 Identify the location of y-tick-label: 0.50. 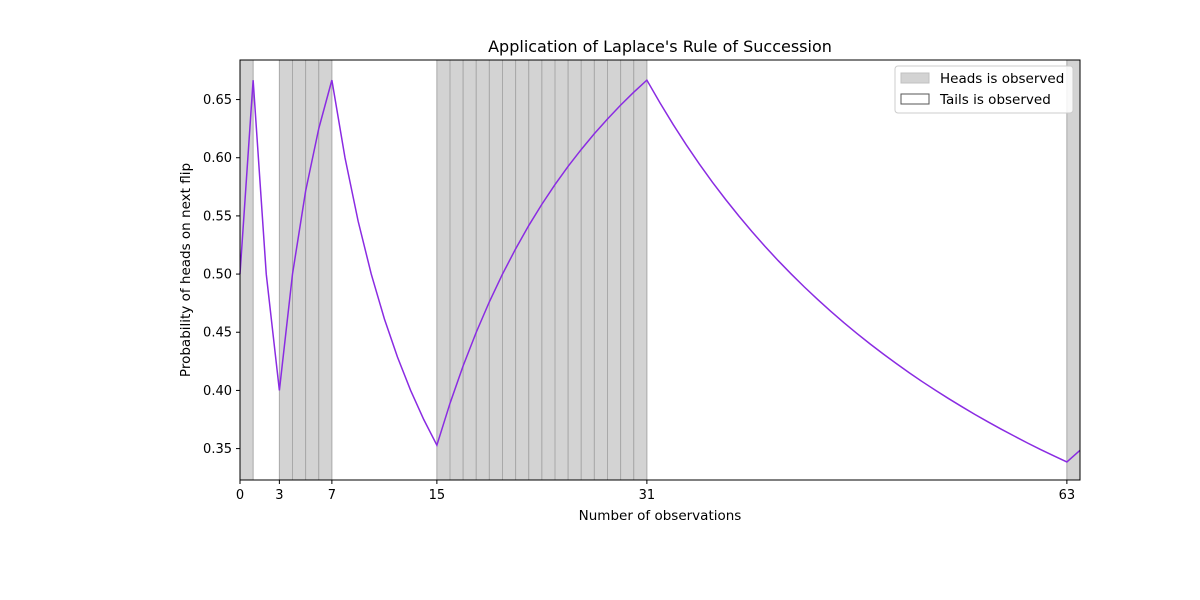
(217, 275).